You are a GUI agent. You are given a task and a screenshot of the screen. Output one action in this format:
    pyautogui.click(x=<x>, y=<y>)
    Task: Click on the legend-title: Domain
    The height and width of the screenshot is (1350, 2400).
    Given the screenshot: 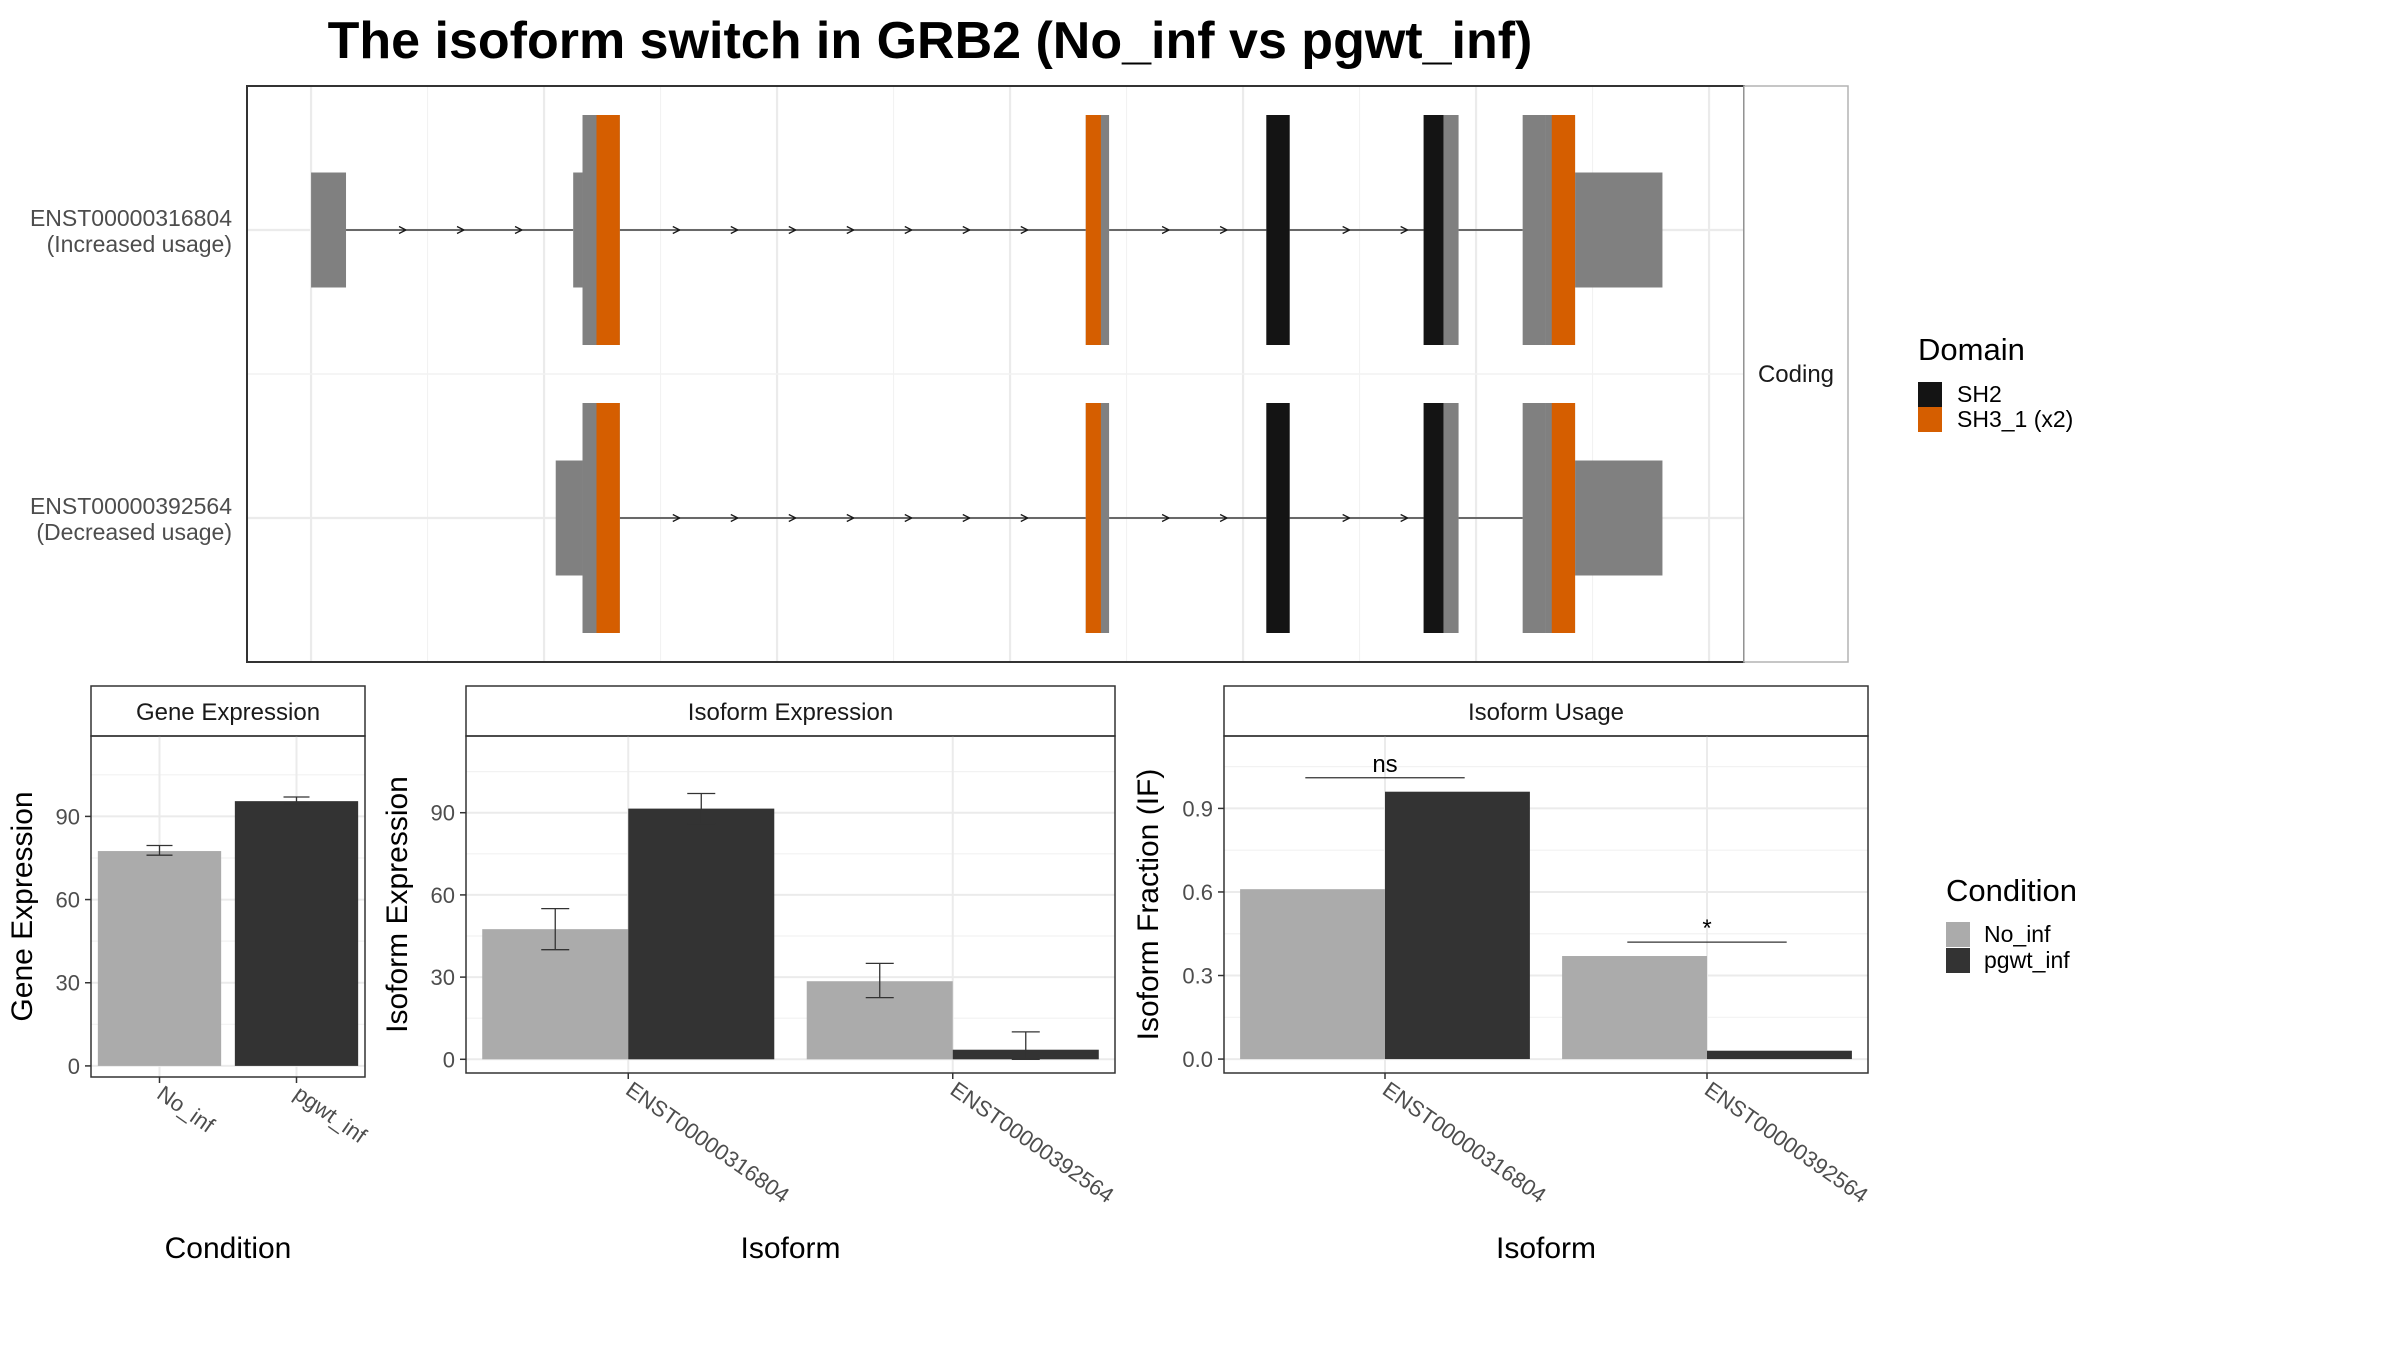 What is the action you would take?
    pyautogui.click(x=1971, y=349)
    